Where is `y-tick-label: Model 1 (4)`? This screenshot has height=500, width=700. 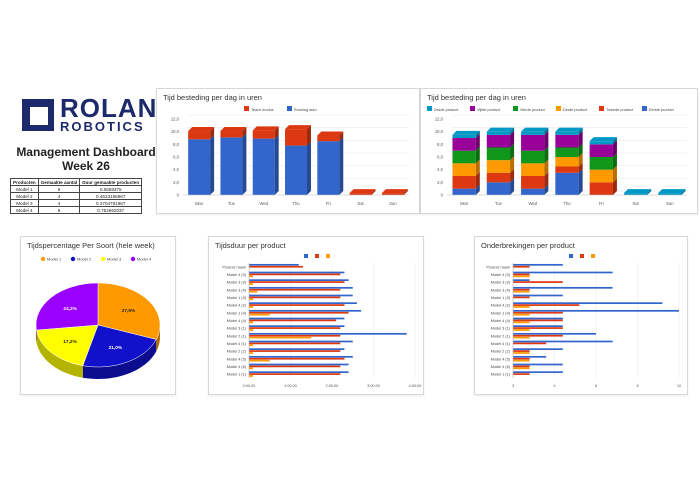
y-tick-label: Model 1 (4) is located at coordinates (501, 313).